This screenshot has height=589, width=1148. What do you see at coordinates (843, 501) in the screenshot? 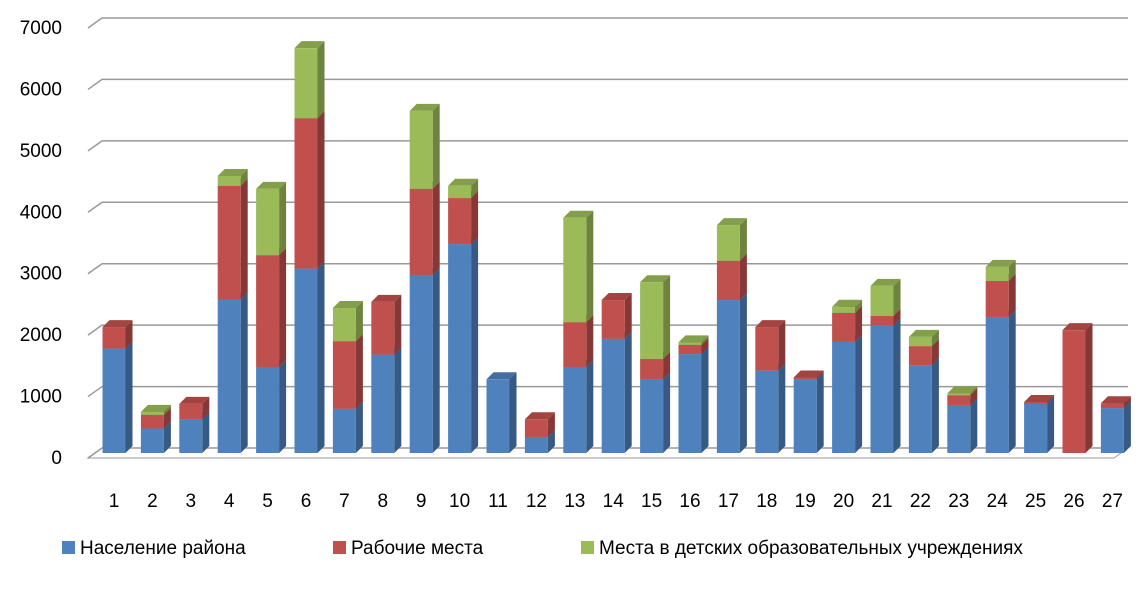
I see `x-tick-label: 20` at bounding box center [843, 501].